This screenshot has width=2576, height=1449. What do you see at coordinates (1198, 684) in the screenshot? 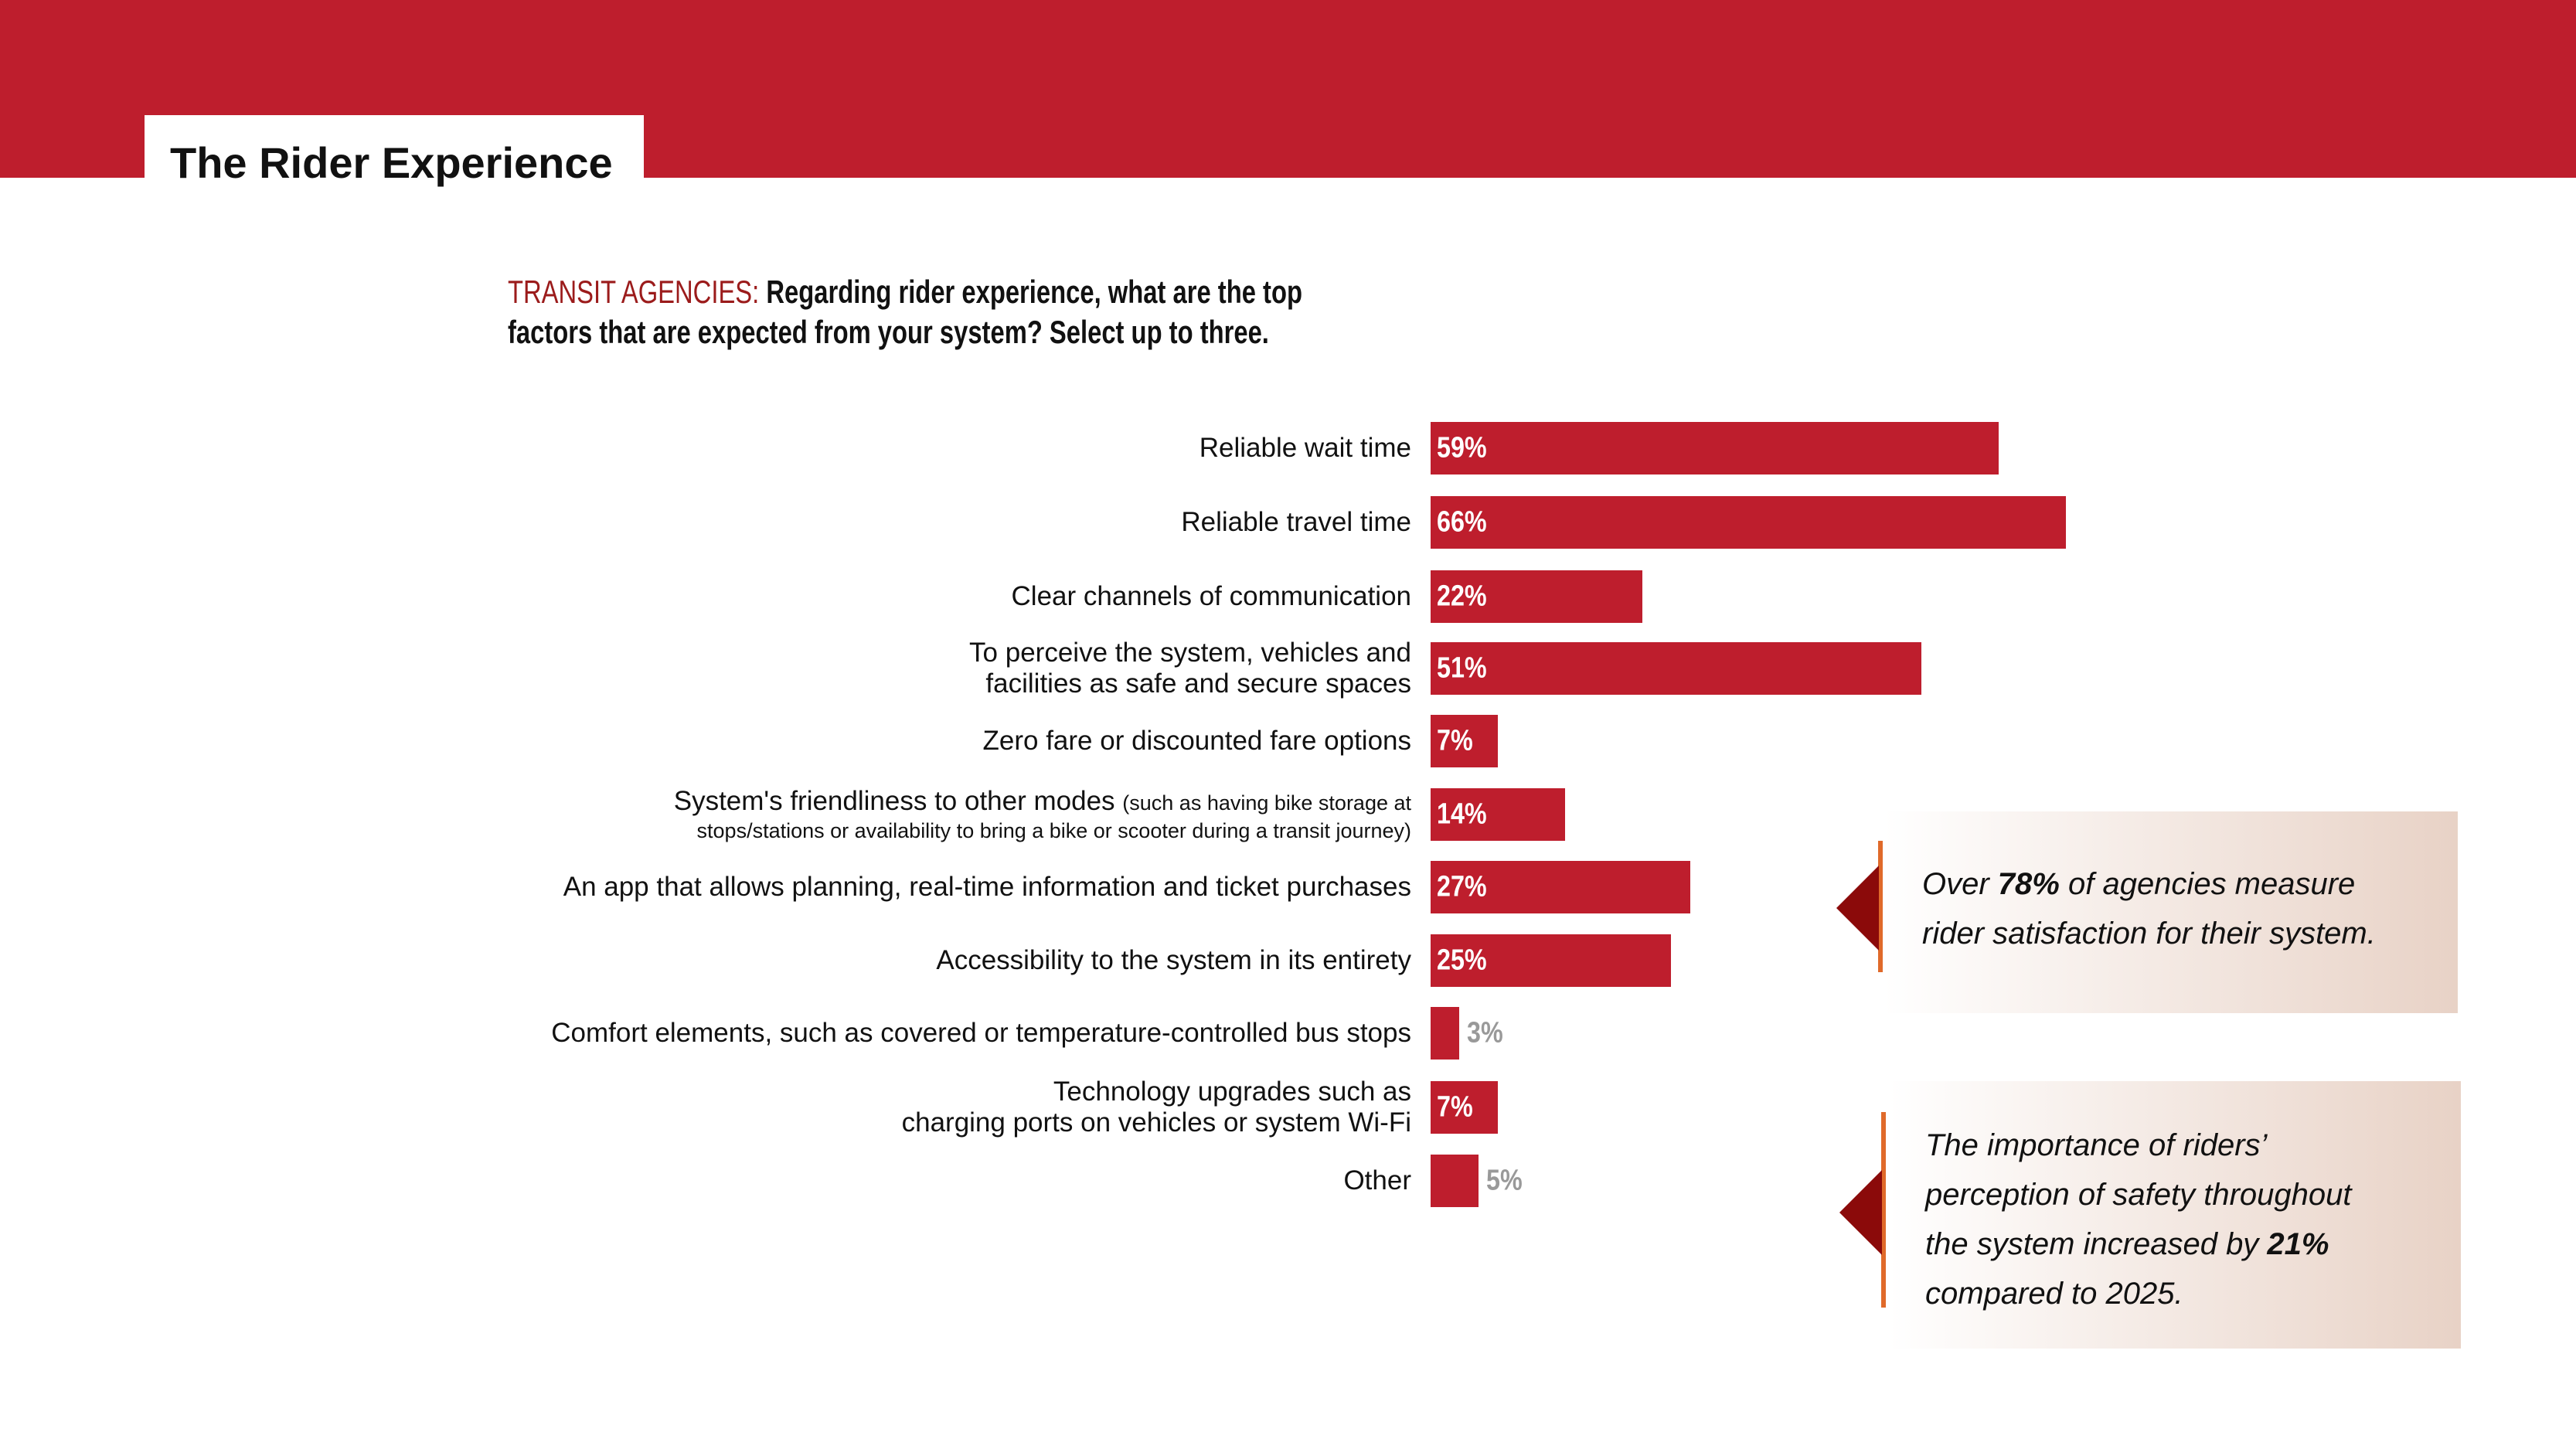
I see `category-label-line2: facilities as safe and secure spaces` at bounding box center [1198, 684].